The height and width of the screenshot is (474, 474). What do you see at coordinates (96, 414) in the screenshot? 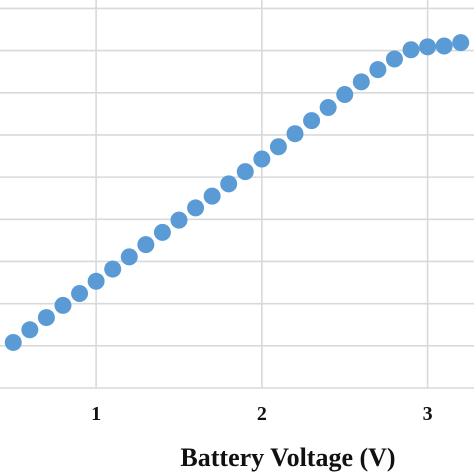
I see `x-tick-label: 1` at bounding box center [96, 414].